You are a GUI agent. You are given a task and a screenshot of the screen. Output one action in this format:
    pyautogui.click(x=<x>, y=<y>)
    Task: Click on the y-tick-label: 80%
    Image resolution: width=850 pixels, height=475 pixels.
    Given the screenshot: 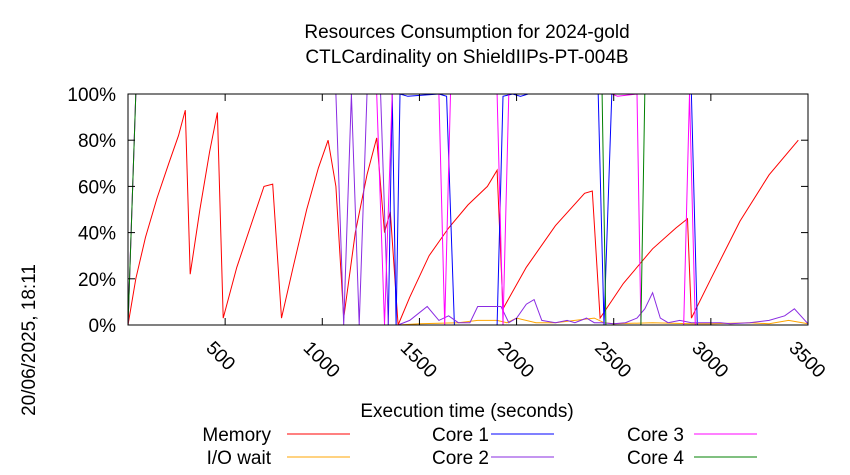 What is the action you would take?
    pyautogui.click(x=97, y=141)
    